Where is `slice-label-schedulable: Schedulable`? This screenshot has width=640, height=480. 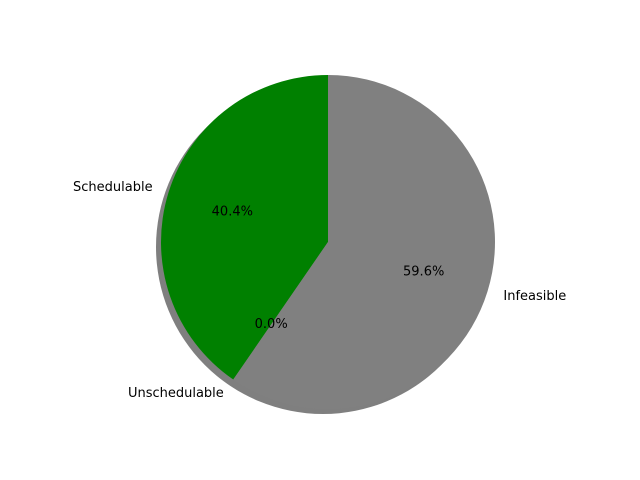
slice-label-schedulable: Schedulable is located at coordinates (113, 187).